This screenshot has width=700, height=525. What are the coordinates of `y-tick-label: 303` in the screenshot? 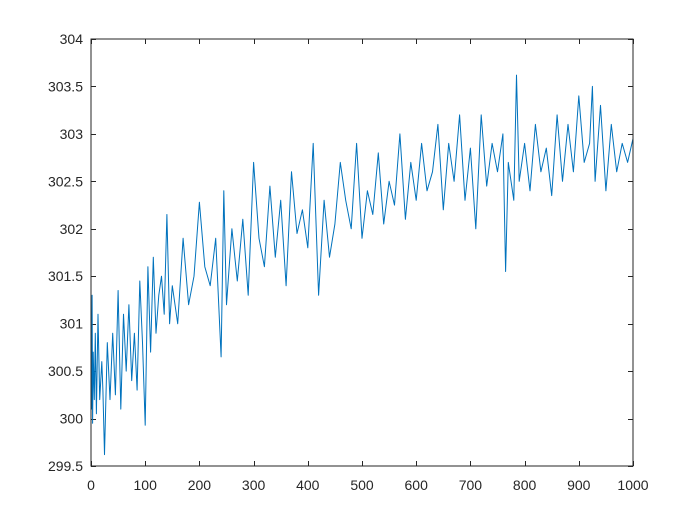 It's located at (72, 134).